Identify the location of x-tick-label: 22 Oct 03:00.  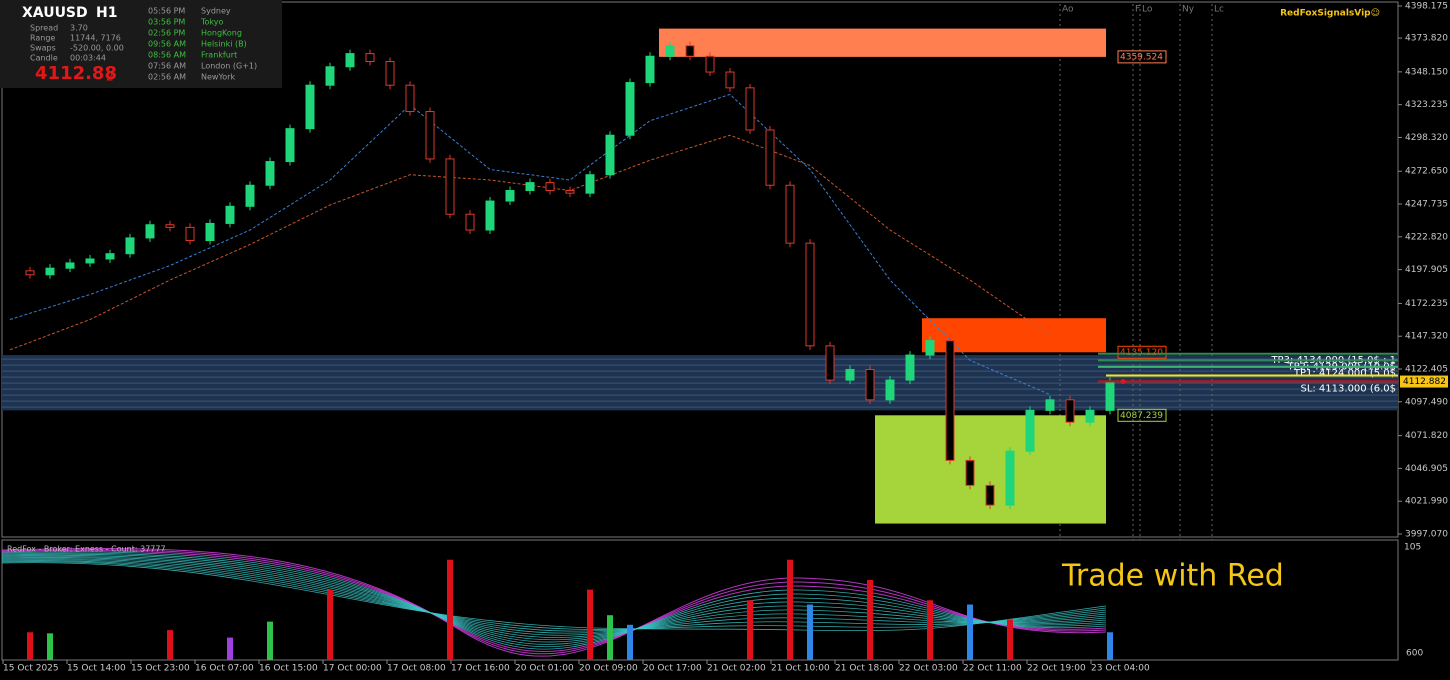
(928, 669).